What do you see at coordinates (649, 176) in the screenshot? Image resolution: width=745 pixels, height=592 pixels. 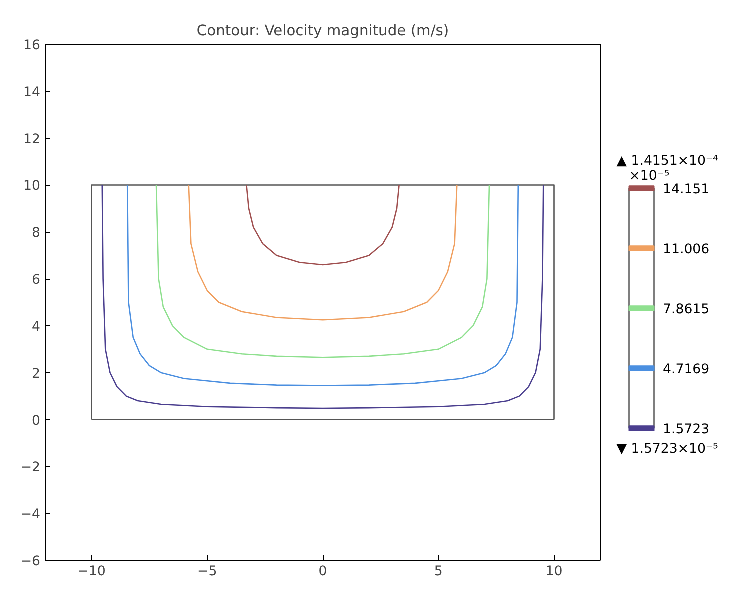 I see `text: ×10⁻⁵` at bounding box center [649, 176].